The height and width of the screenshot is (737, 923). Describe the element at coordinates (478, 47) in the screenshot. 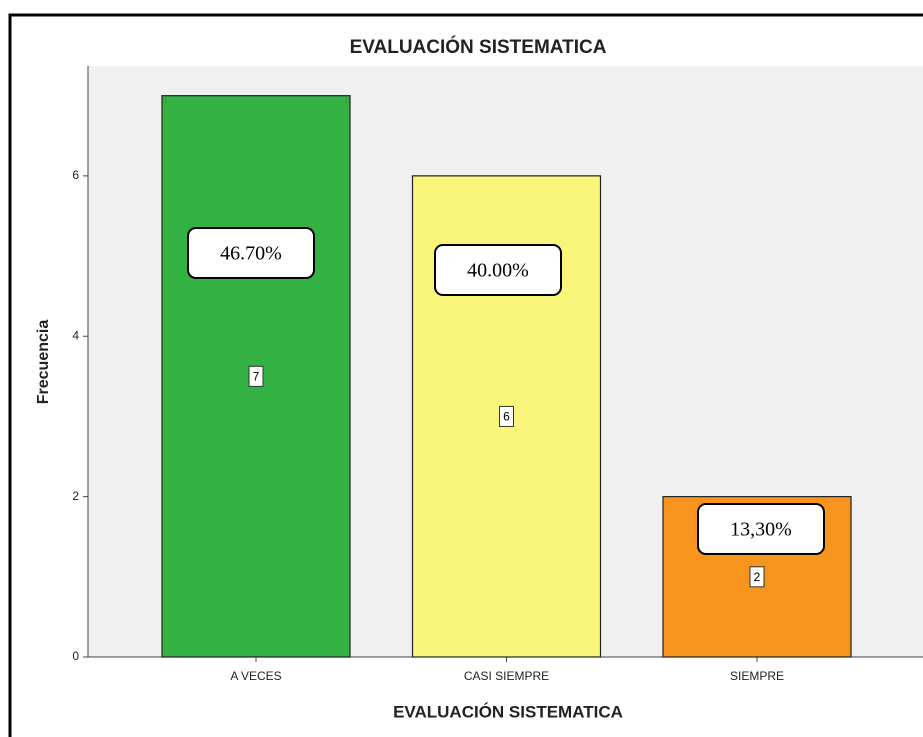

I see `chart-title: EVALUACIÓN SISTEMATICA` at that location.